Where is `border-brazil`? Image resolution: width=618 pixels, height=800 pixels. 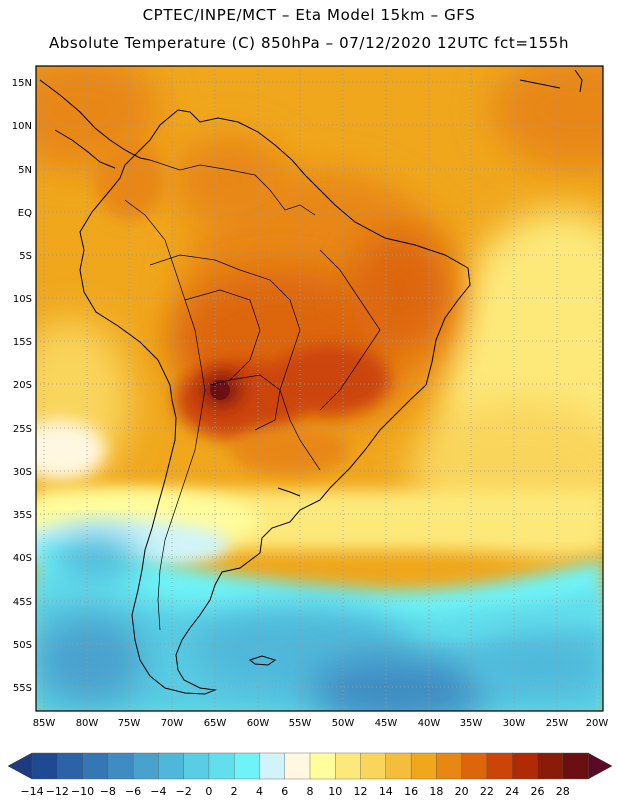
border-brazil is located at coordinates (235, 362).